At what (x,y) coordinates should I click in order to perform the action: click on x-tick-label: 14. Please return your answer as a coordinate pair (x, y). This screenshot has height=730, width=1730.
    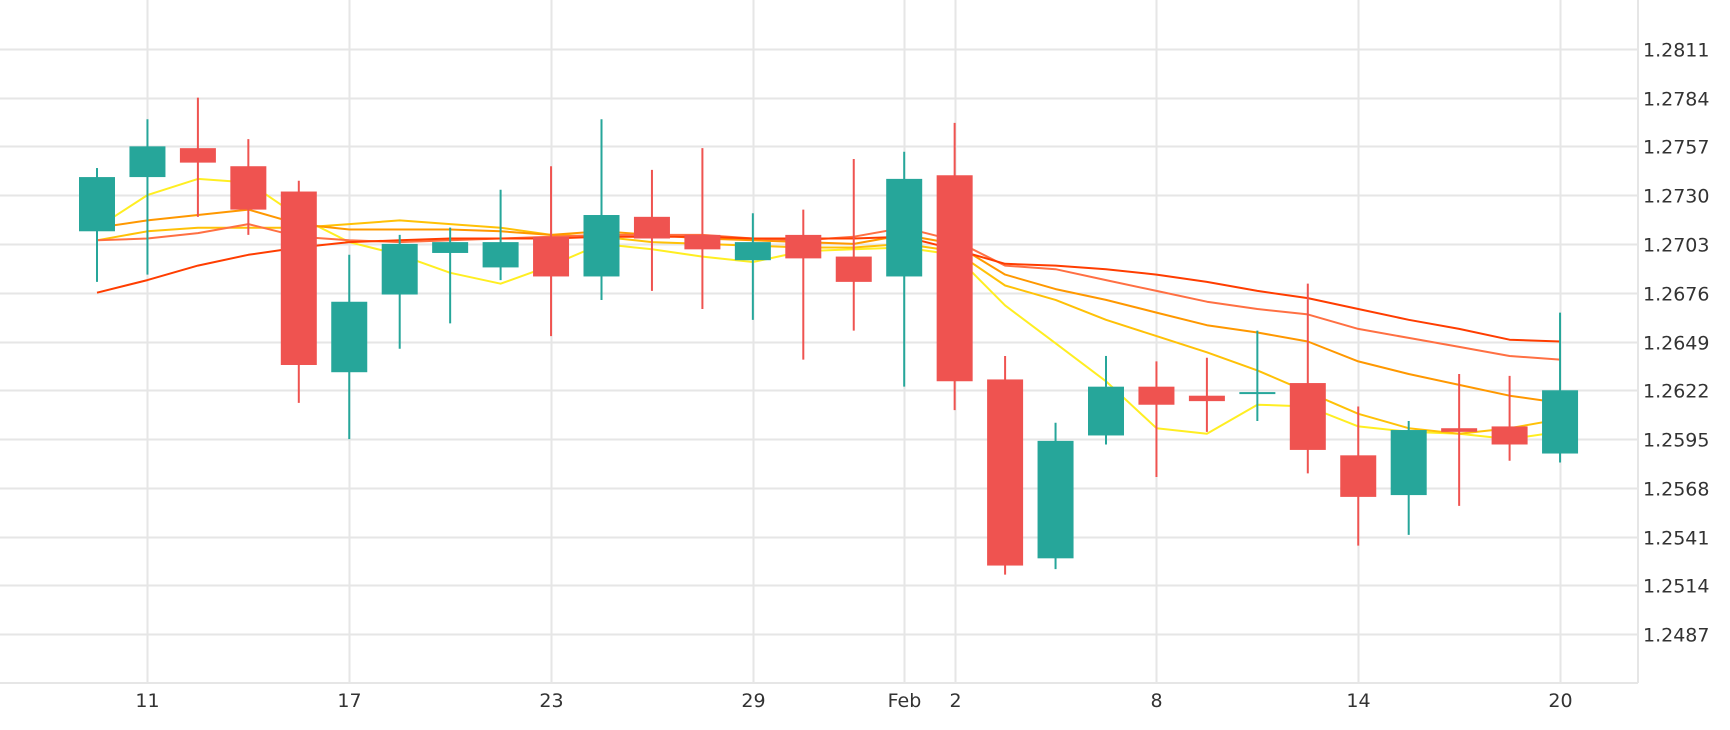
    Looking at the image, I should click on (1358, 701).